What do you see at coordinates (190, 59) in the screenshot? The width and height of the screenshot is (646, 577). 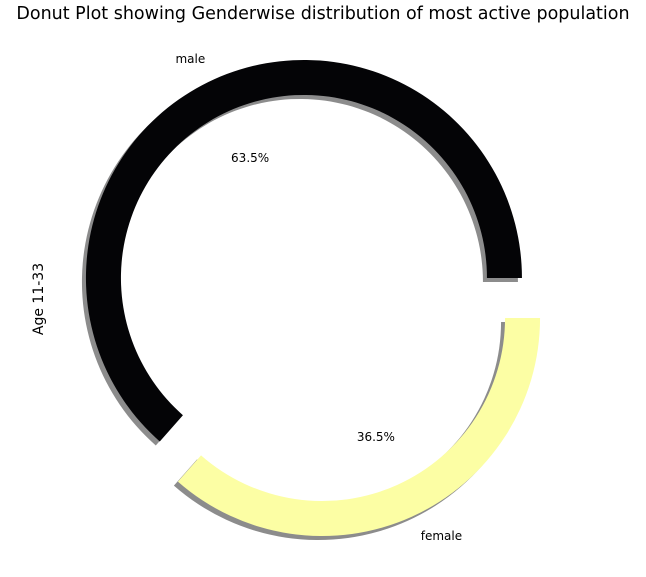 I see `category-label-male: male` at bounding box center [190, 59].